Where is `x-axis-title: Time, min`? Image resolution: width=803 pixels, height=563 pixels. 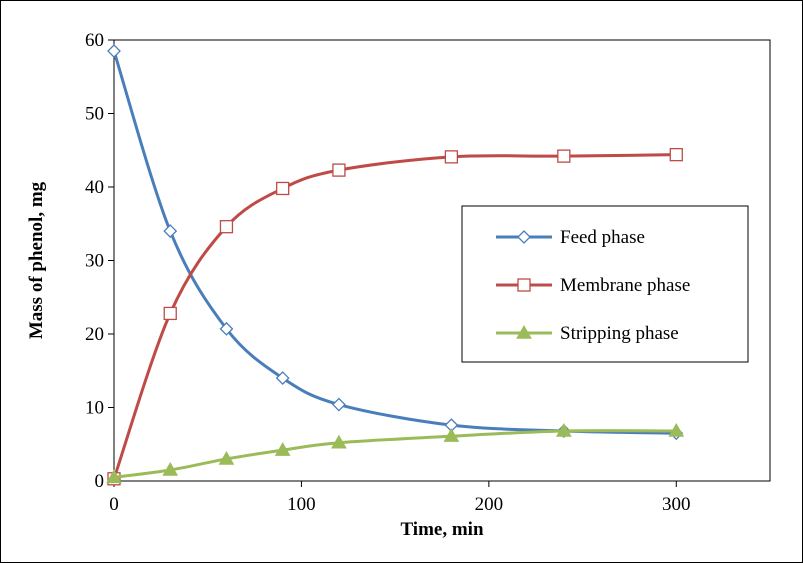
x-axis-title: Time, min is located at coordinates (441, 529).